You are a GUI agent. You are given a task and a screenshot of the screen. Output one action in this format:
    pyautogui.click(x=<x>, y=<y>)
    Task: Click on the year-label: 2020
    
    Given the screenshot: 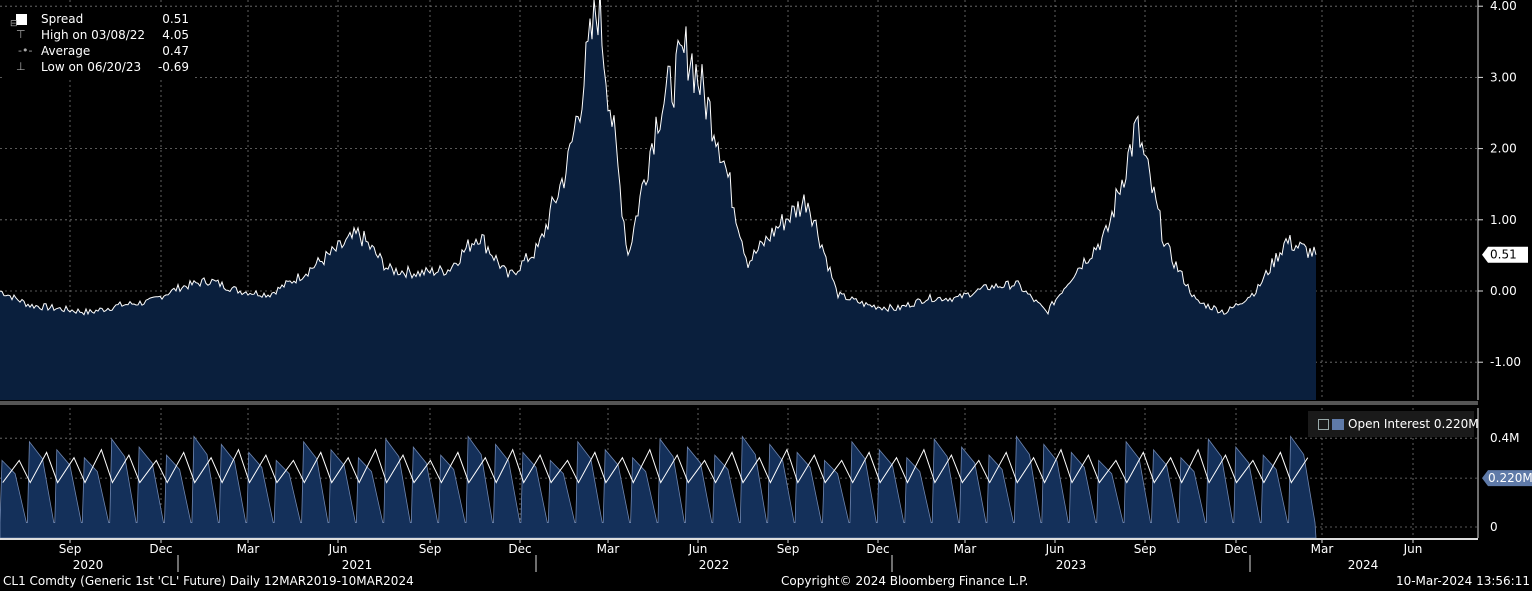 What is the action you would take?
    pyautogui.click(x=88, y=565)
    